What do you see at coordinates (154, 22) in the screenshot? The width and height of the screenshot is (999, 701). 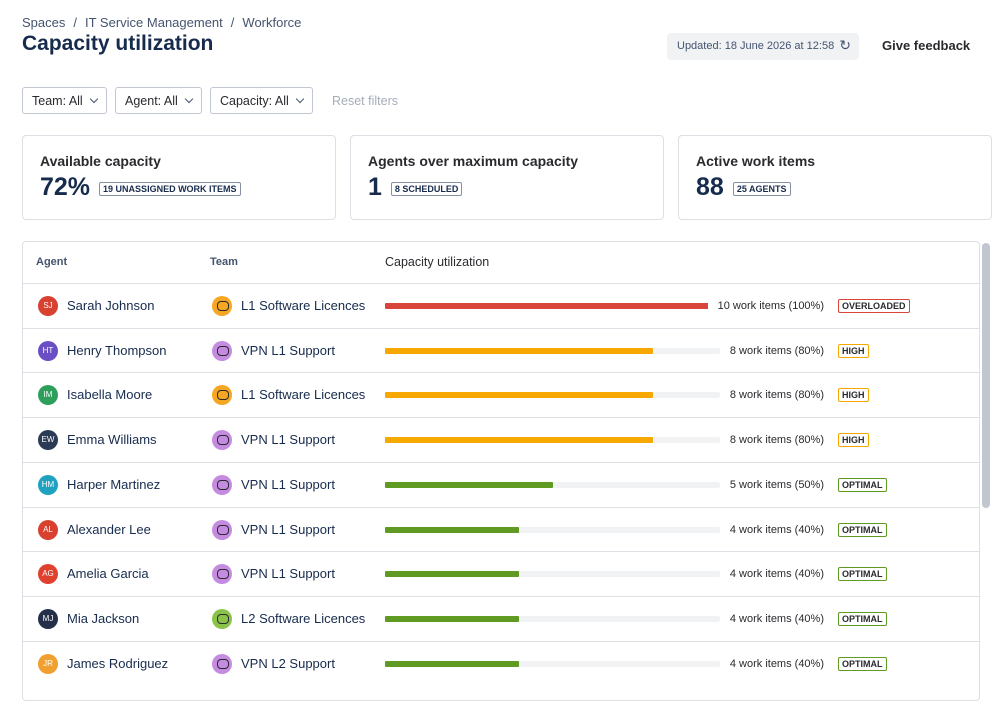 I see `breadcrumb-link: IT Service Management` at bounding box center [154, 22].